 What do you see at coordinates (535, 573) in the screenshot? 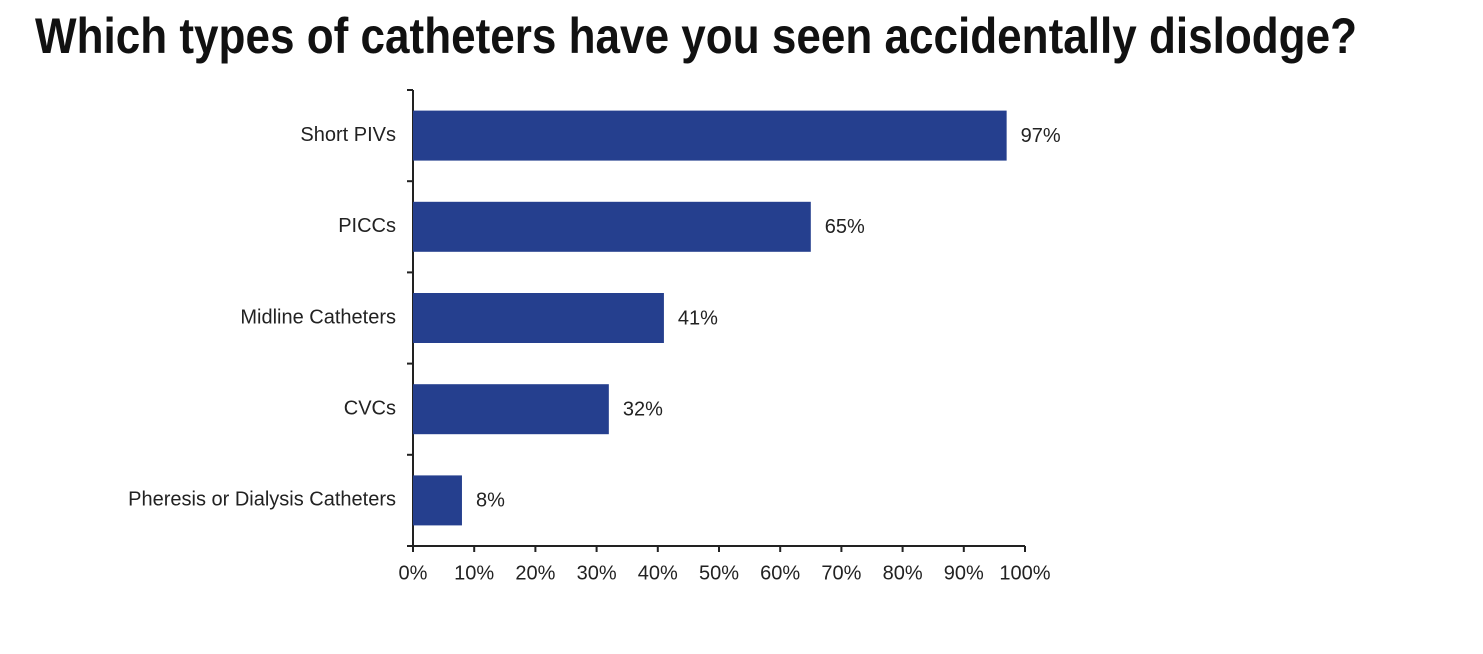
I see `x-tick-label: 20%` at bounding box center [535, 573].